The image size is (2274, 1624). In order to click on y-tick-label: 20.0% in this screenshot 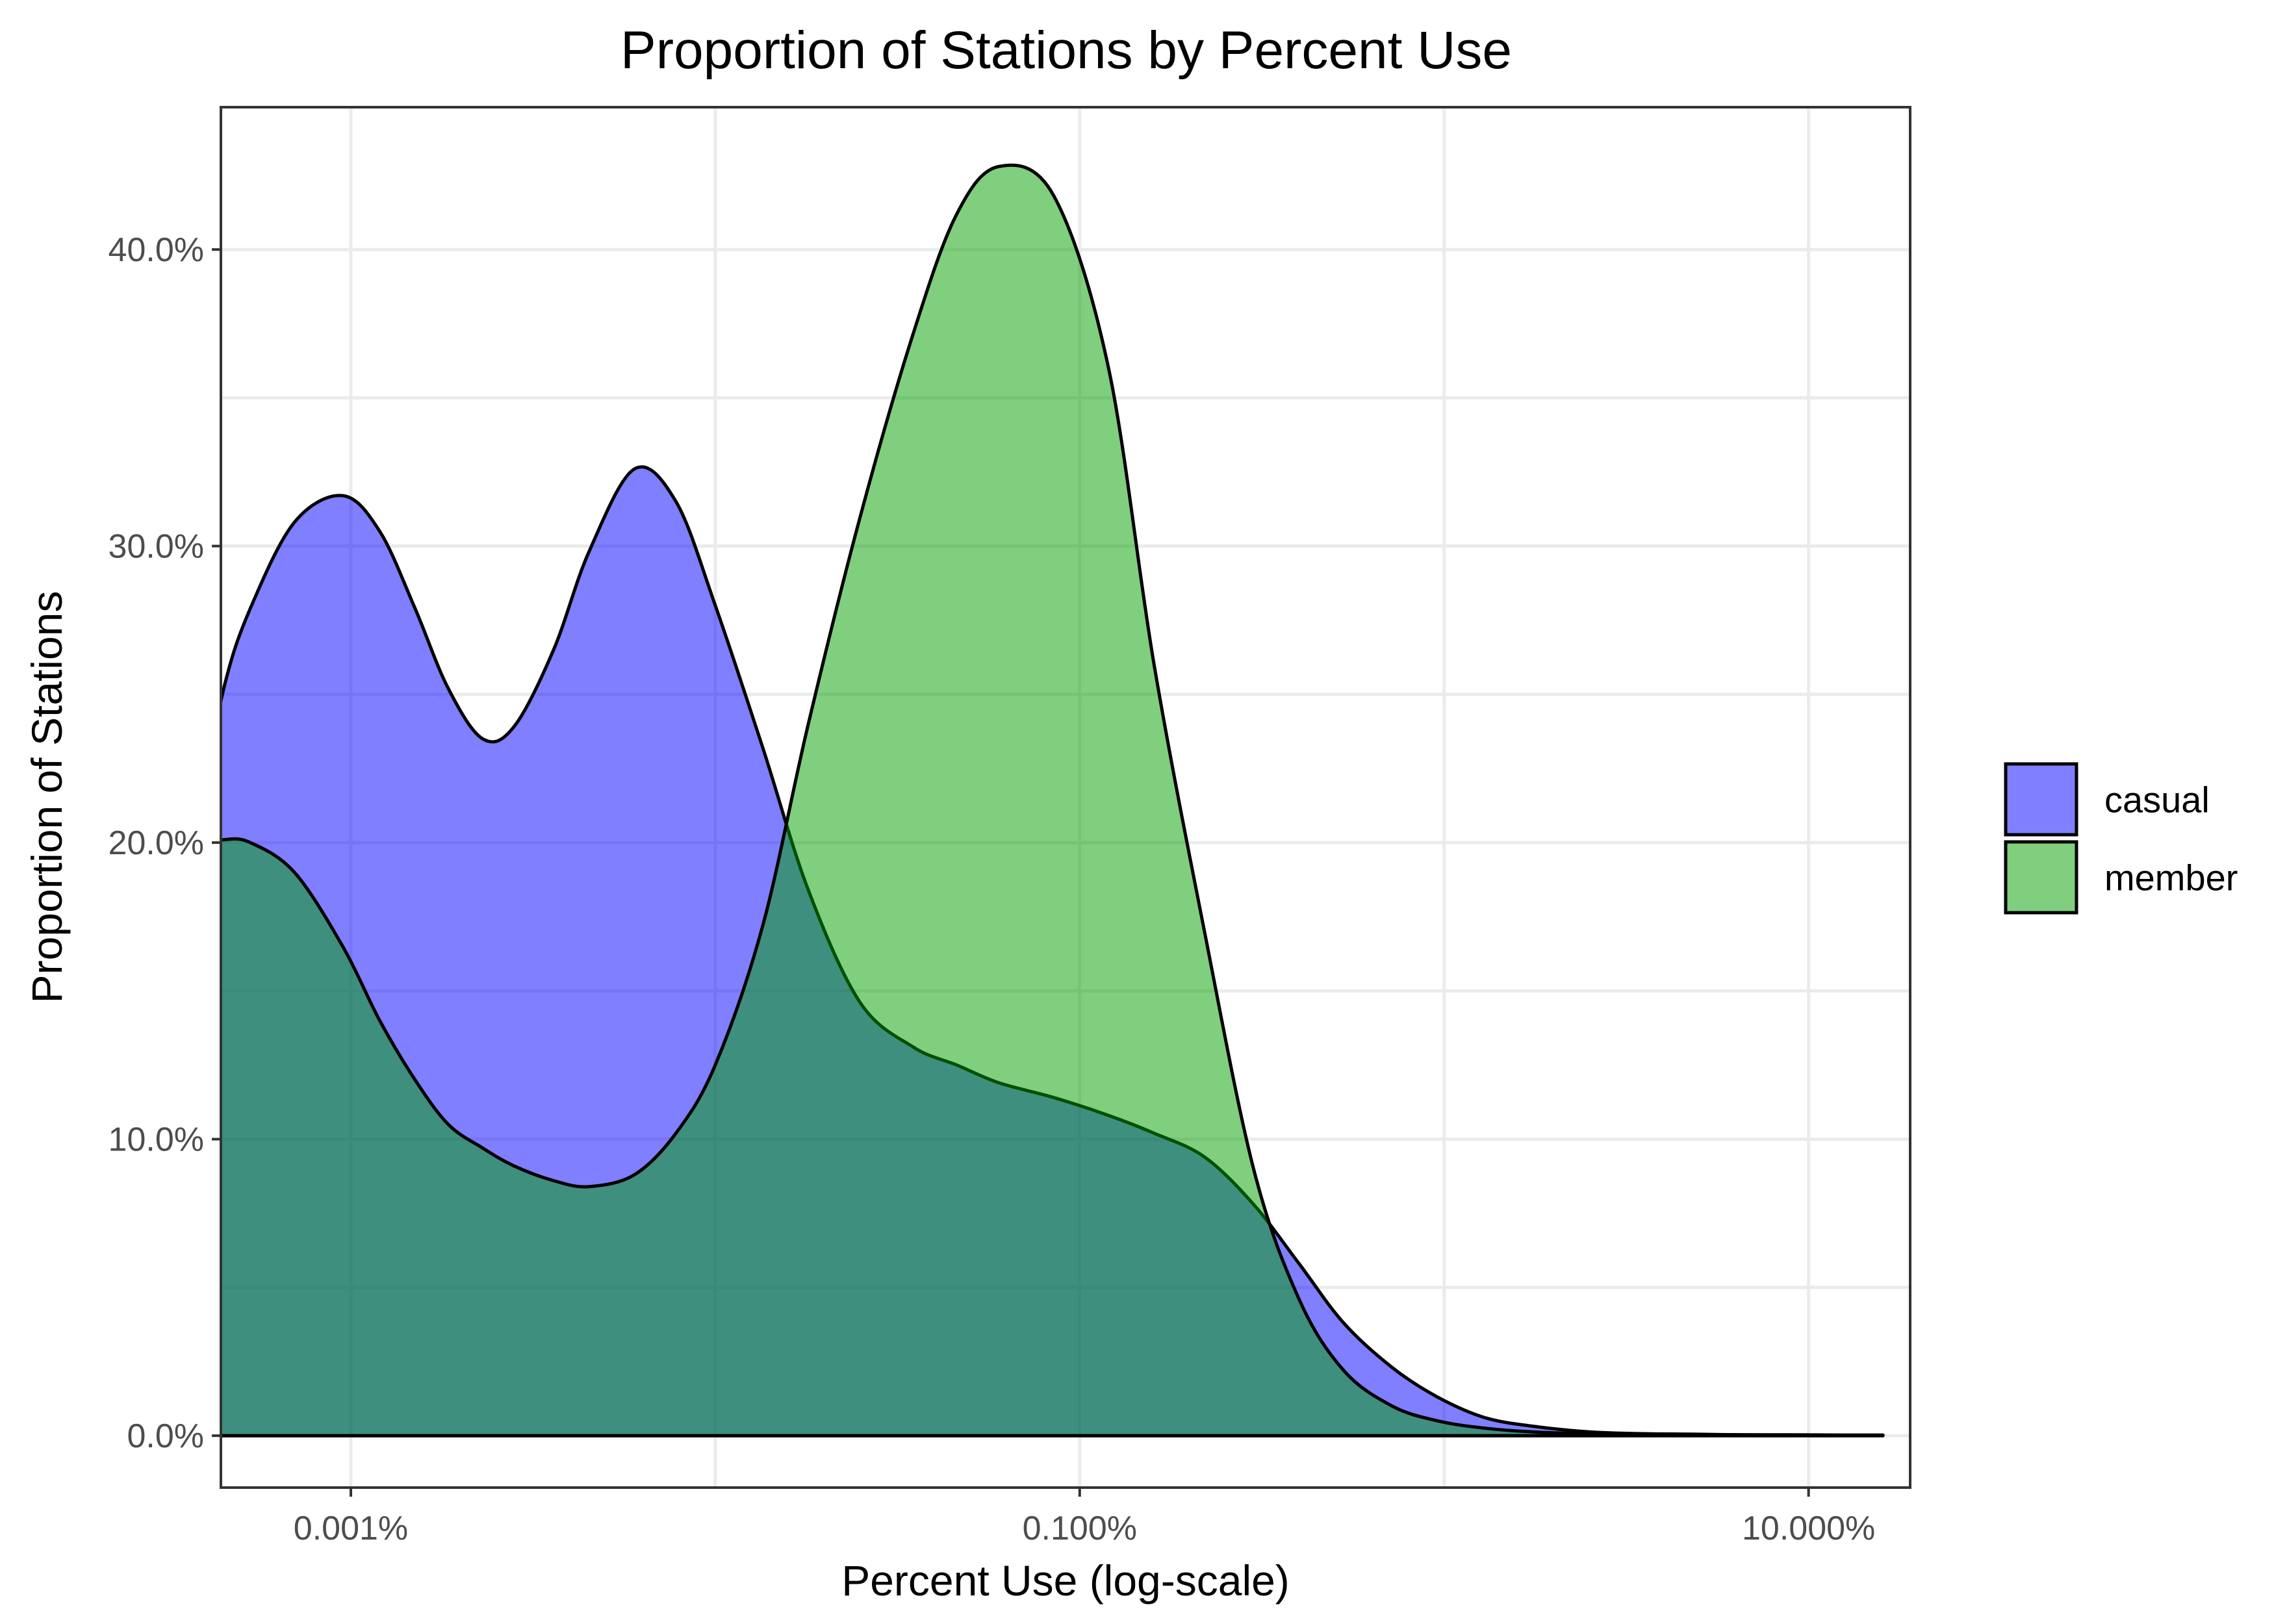, I will do `click(156, 843)`.